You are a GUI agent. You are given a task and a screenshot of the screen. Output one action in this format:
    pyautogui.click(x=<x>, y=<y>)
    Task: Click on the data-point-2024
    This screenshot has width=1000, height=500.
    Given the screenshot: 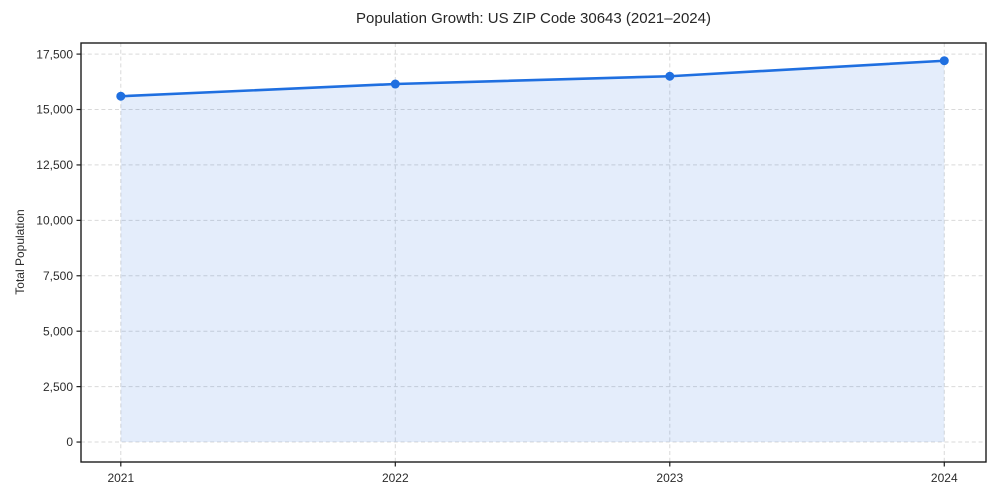 What is the action you would take?
    pyautogui.click(x=944, y=61)
    